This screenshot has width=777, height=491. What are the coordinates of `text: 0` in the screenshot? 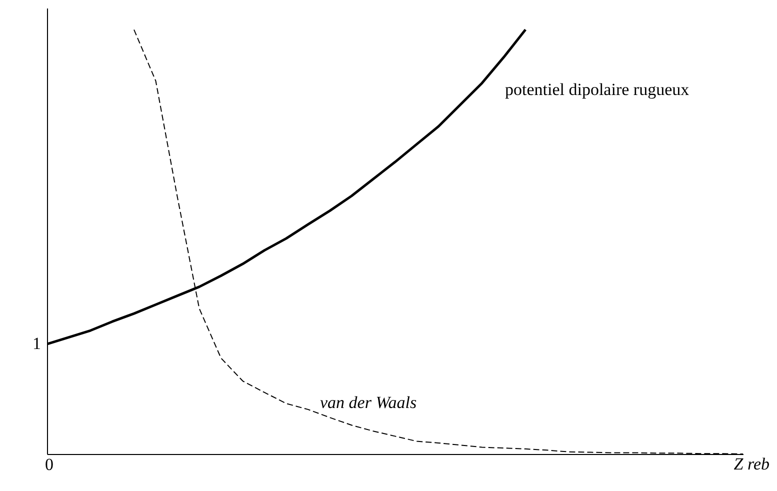 It's located at (49, 464).